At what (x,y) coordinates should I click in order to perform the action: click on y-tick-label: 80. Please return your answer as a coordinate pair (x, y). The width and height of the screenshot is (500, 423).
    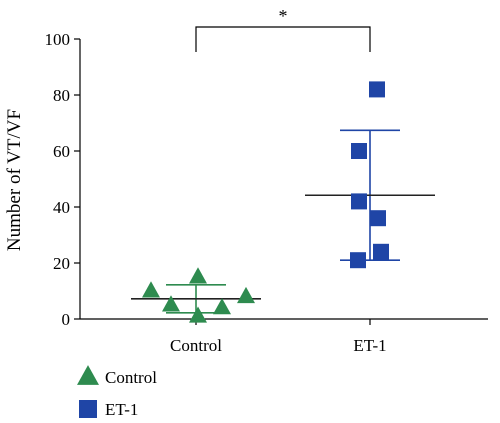
    Looking at the image, I should click on (61, 95).